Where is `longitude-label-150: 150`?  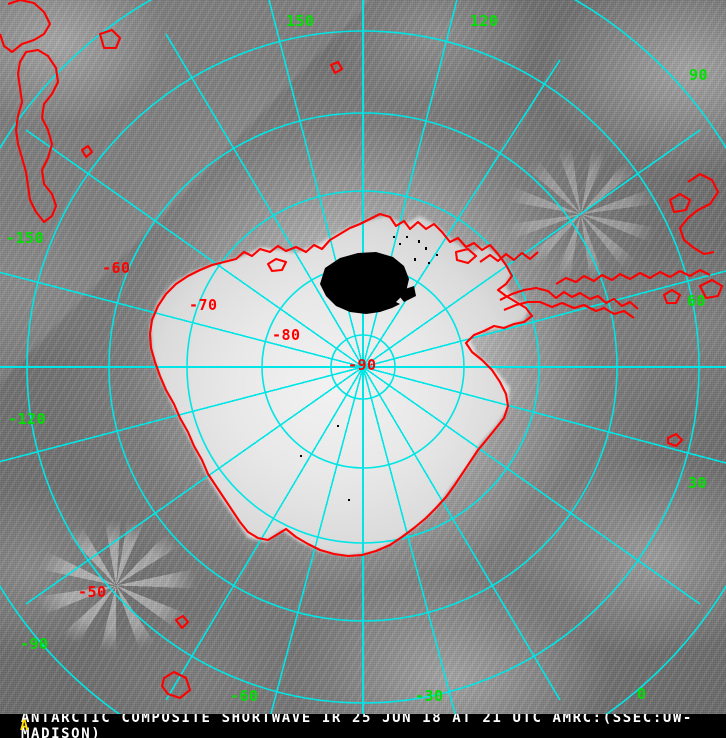
longitude-label-150: 150 is located at coordinates (300, 21).